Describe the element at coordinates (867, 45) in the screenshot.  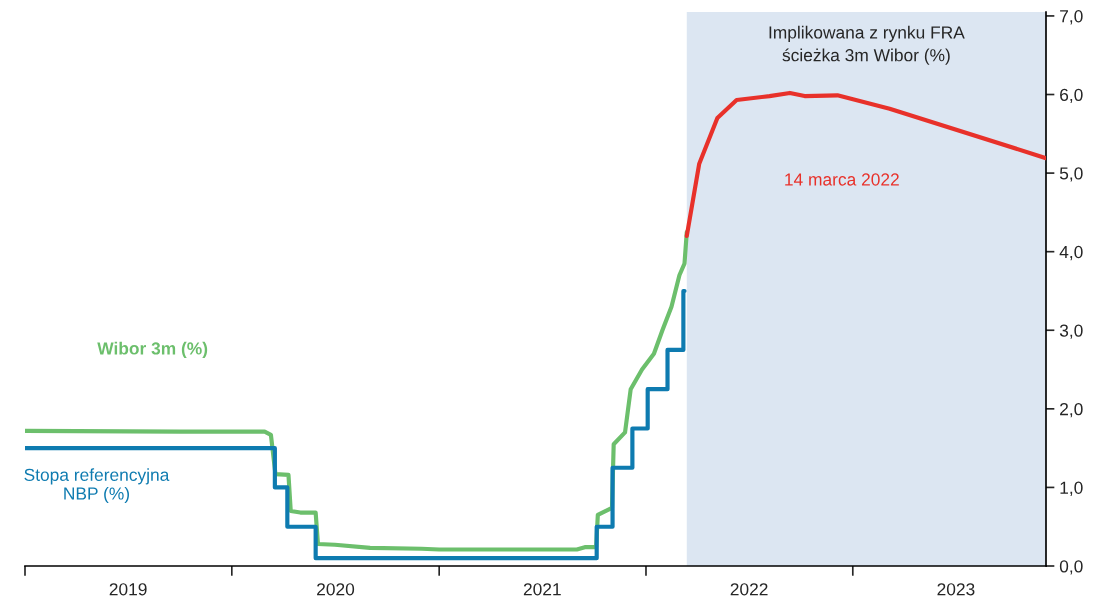
I see `band-label: Implikowana z rynku FRA ścieżka 3m Wibor (%)` at that location.